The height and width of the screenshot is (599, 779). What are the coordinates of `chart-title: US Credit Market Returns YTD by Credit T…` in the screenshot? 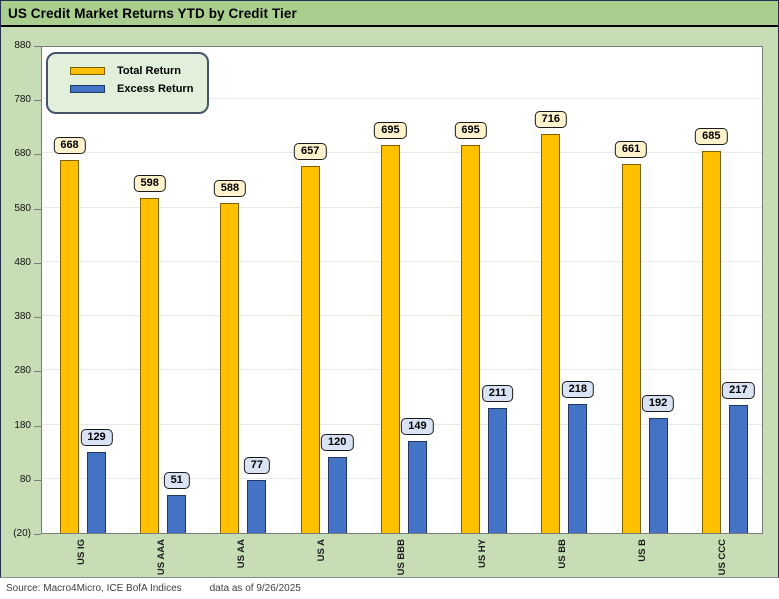 It's located at (152, 13).